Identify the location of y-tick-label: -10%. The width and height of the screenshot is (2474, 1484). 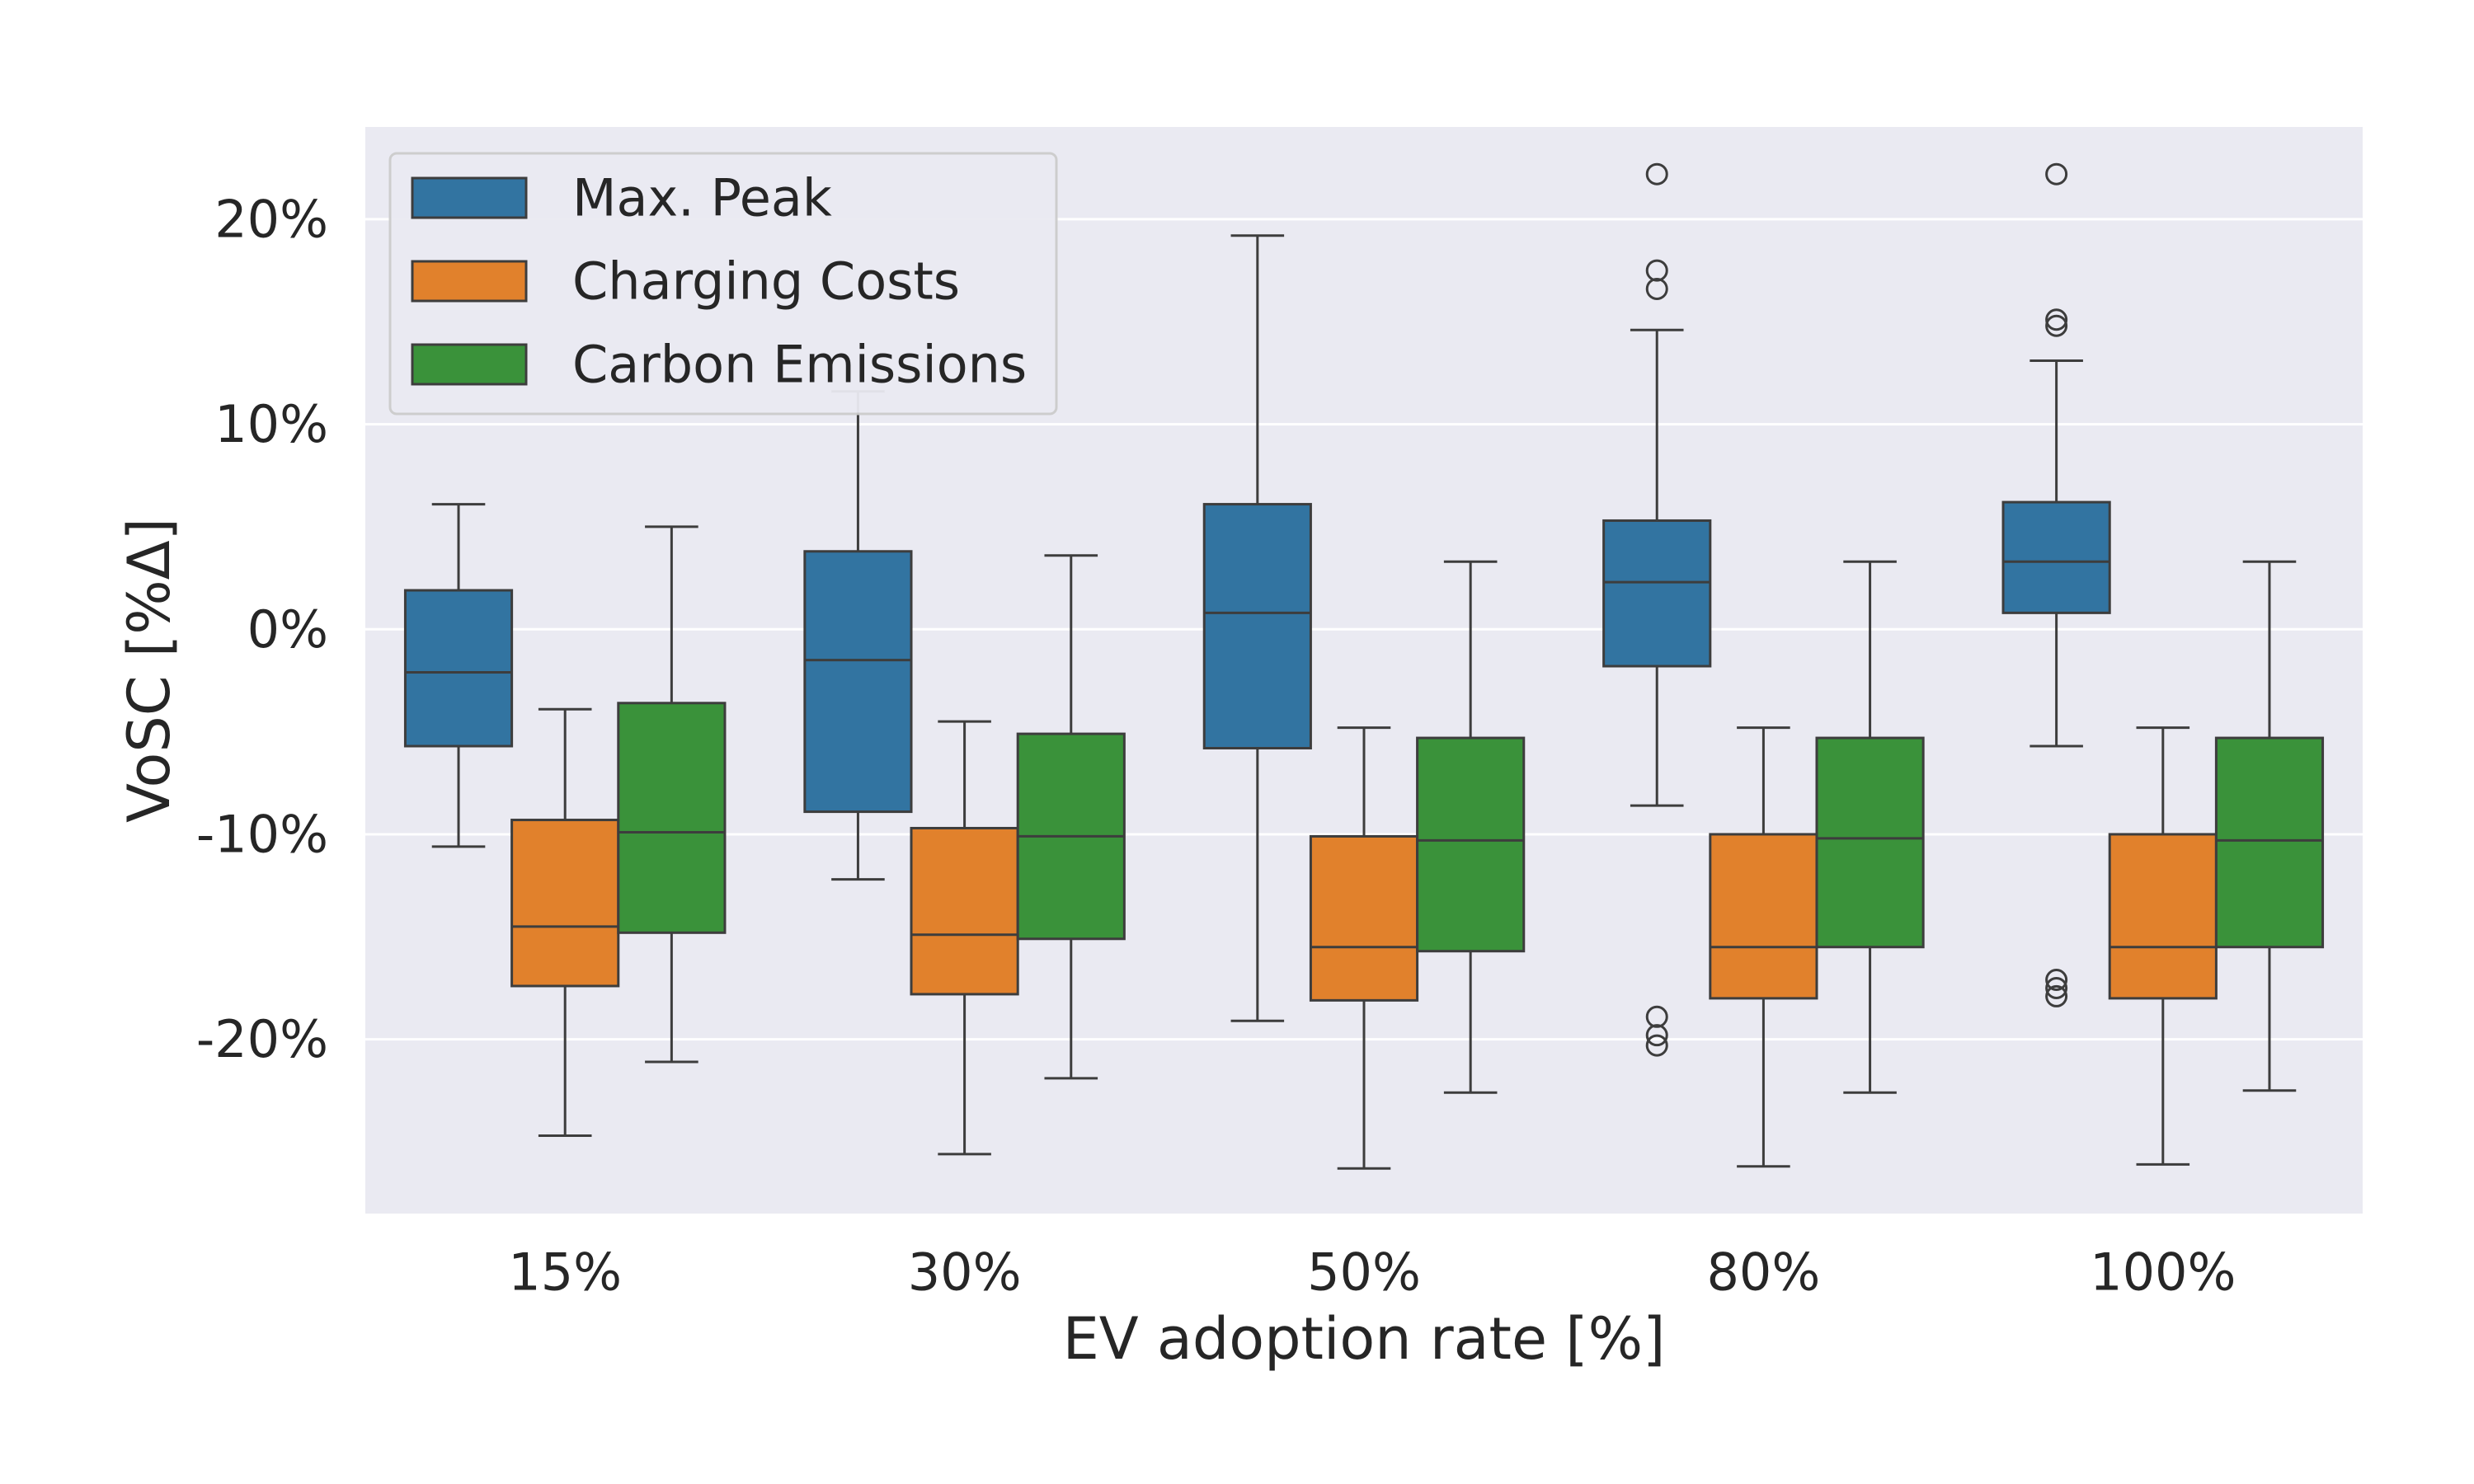
(262, 834).